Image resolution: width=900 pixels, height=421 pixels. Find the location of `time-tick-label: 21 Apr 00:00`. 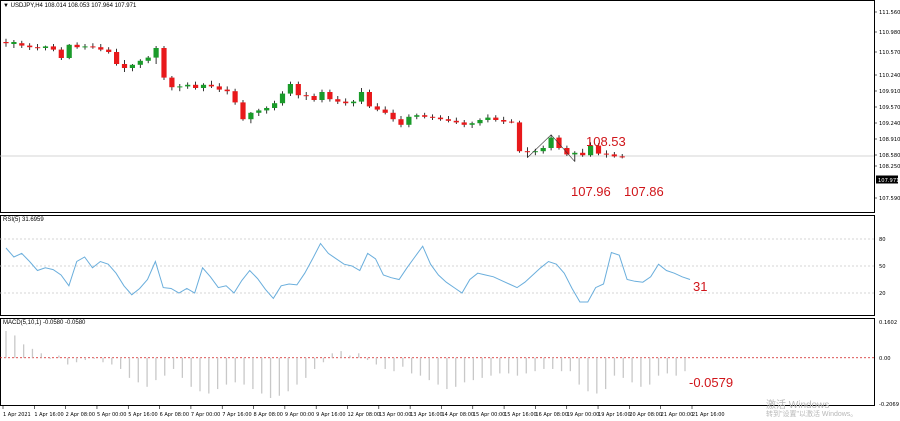

time-tick-label: 21 Apr 00:00 is located at coordinates (677, 415).